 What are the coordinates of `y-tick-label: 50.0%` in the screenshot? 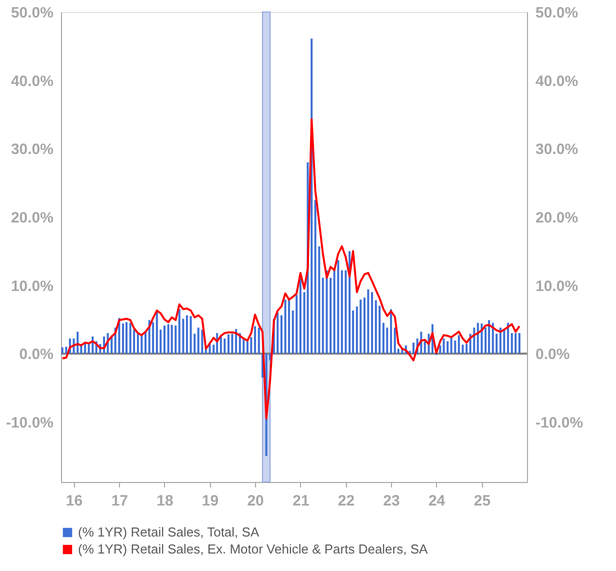 It's located at (32, 13).